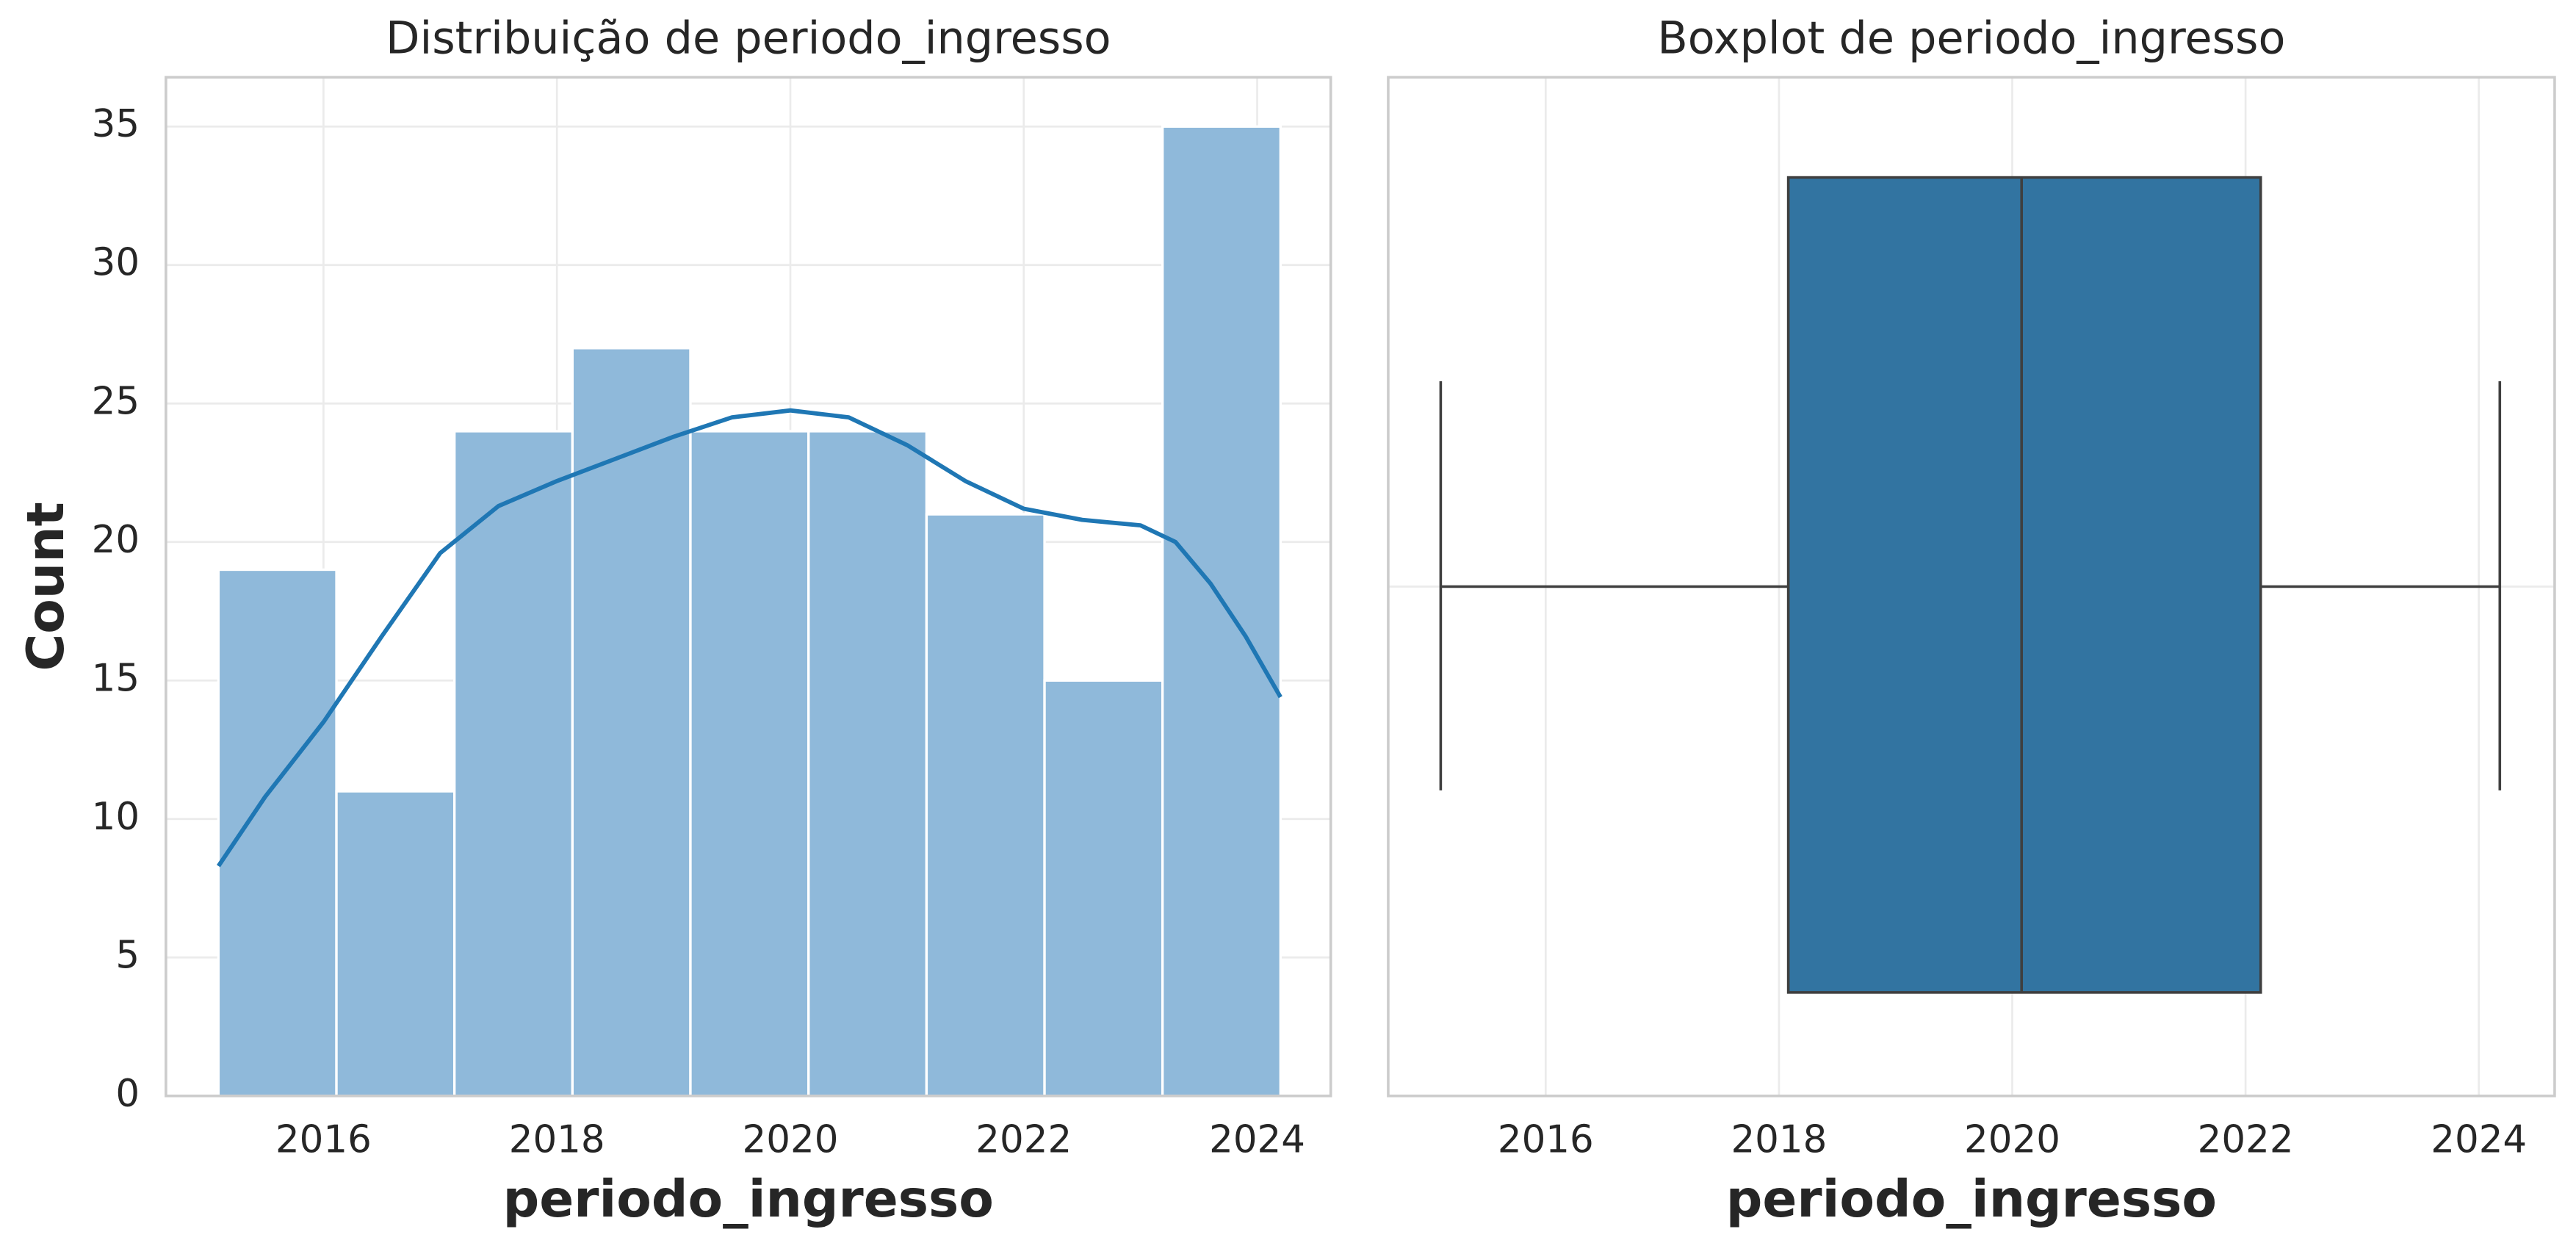 Image resolution: width=2576 pixels, height=1254 pixels. I want to click on box, so click(2024, 585).